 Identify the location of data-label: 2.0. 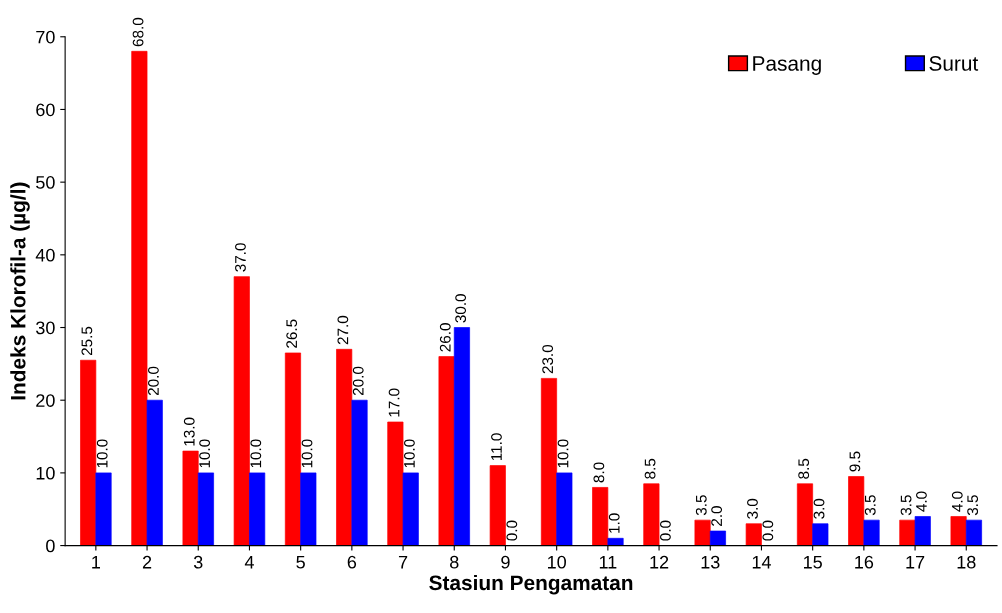
(717, 516).